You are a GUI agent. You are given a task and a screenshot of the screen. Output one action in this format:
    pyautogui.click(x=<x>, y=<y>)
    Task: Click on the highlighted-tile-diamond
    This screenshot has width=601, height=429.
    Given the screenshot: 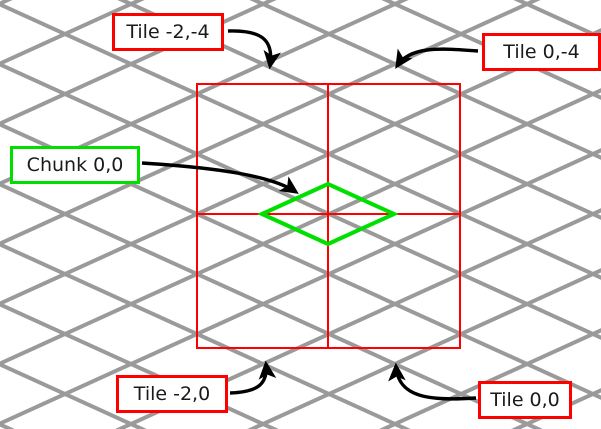 What is the action you would take?
    pyautogui.click(x=328, y=214)
    